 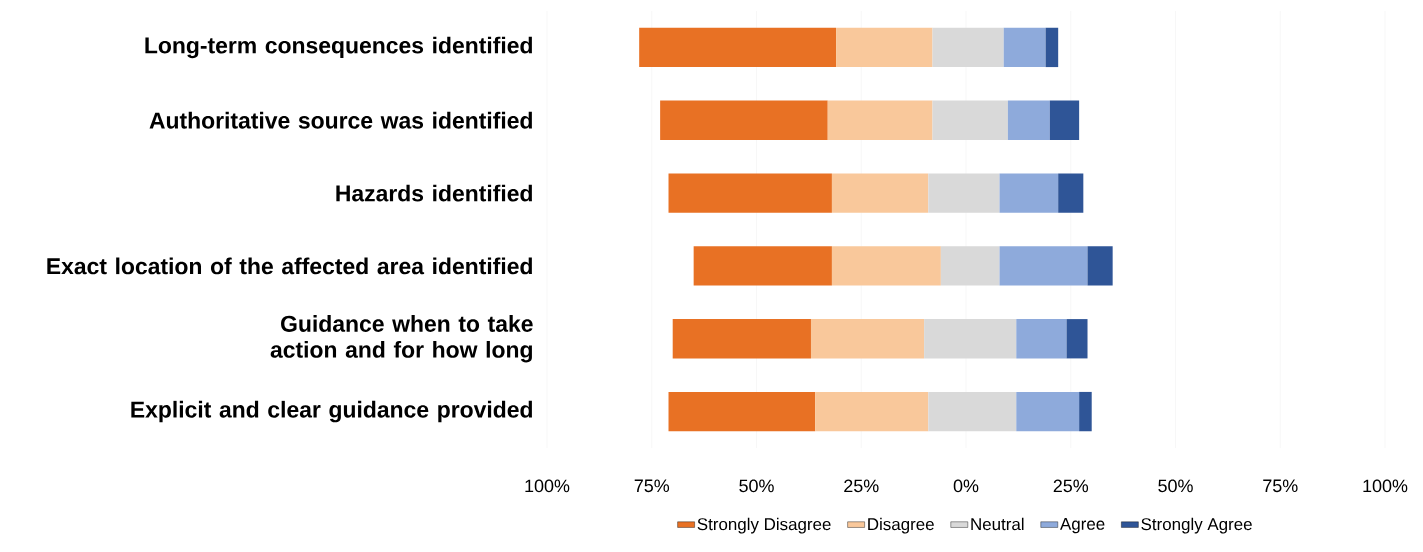 I want to click on legend-label: Strongly Disagree, so click(x=764, y=525).